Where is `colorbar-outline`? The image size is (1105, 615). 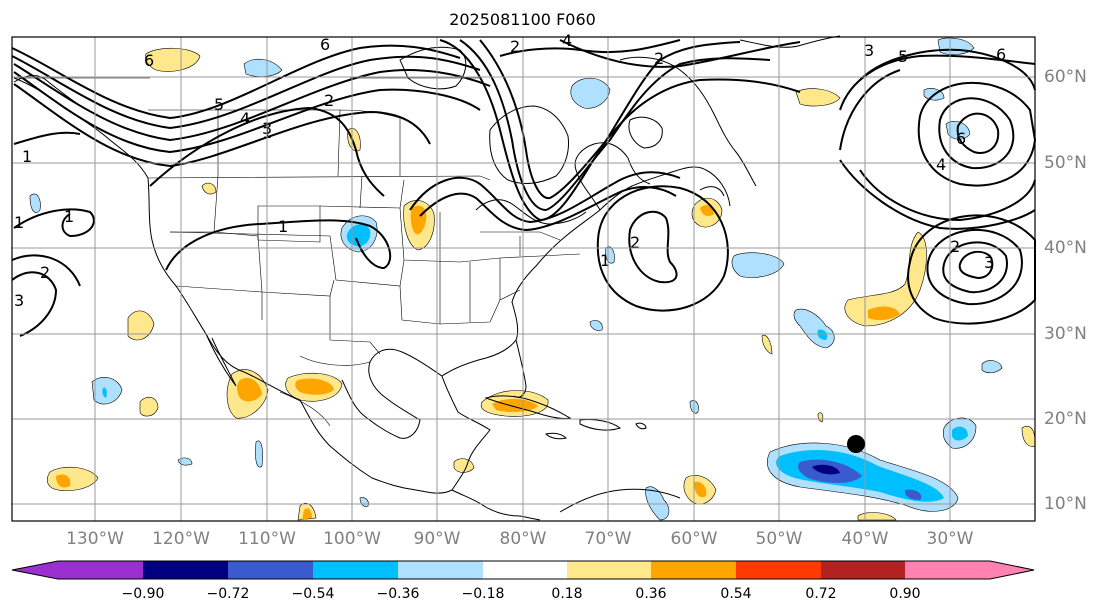
colorbar-outline is located at coordinates (523, 570).